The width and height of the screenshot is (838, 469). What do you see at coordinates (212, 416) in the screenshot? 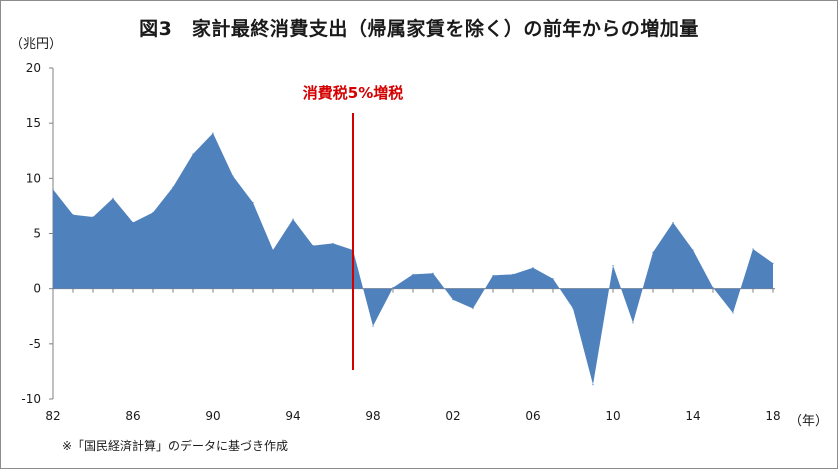
I see `x-tick-label: 90` at bounding box center [212, 416].